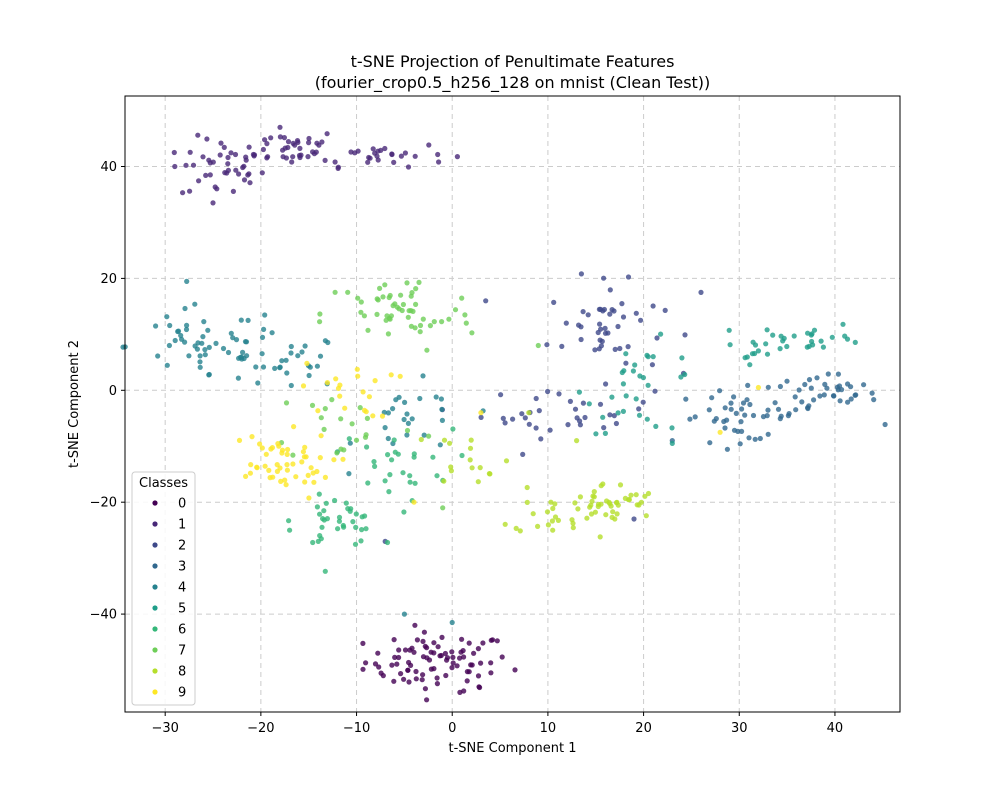 The width and height of the screenshot is (1000, 800). Describe the element at coordinates (182, 630) in the screenshot. I see `legend-label-6: 6` at that location.